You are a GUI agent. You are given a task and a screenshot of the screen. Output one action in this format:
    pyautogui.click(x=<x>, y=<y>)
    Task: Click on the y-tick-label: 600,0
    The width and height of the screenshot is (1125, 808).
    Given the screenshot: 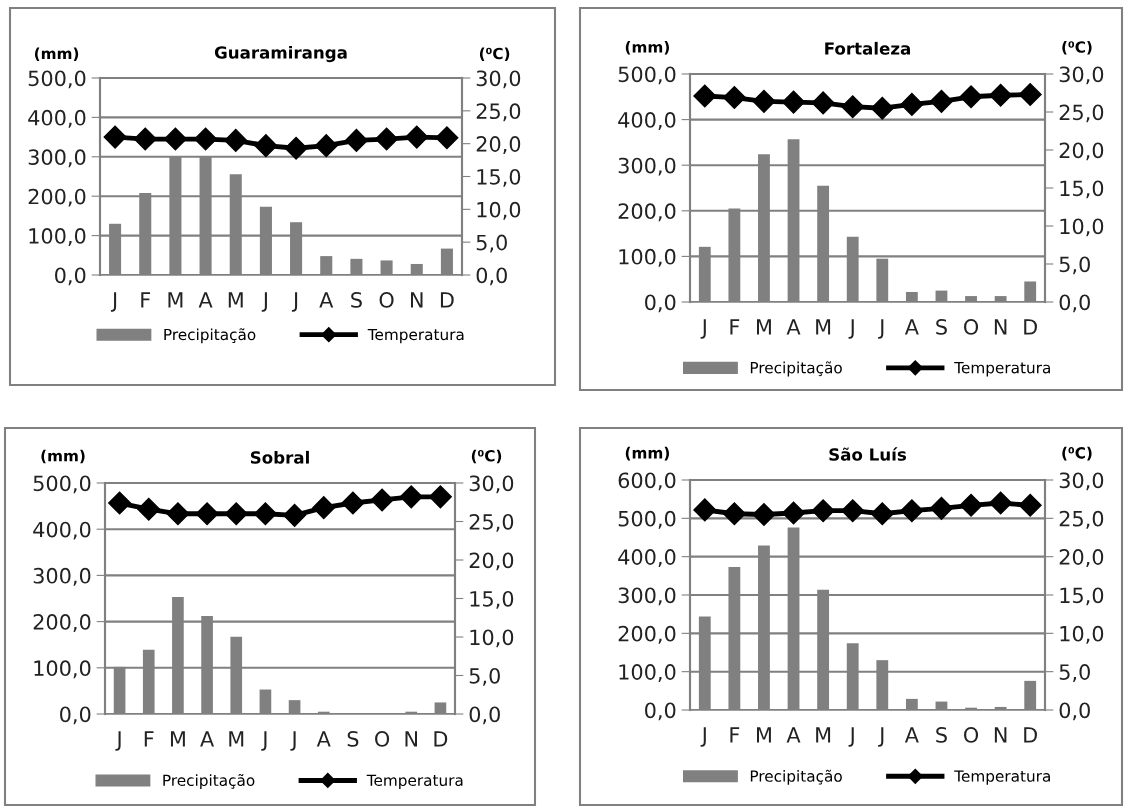 What is the action you would take?
    pyautogui.click(x=647, y=481)
    